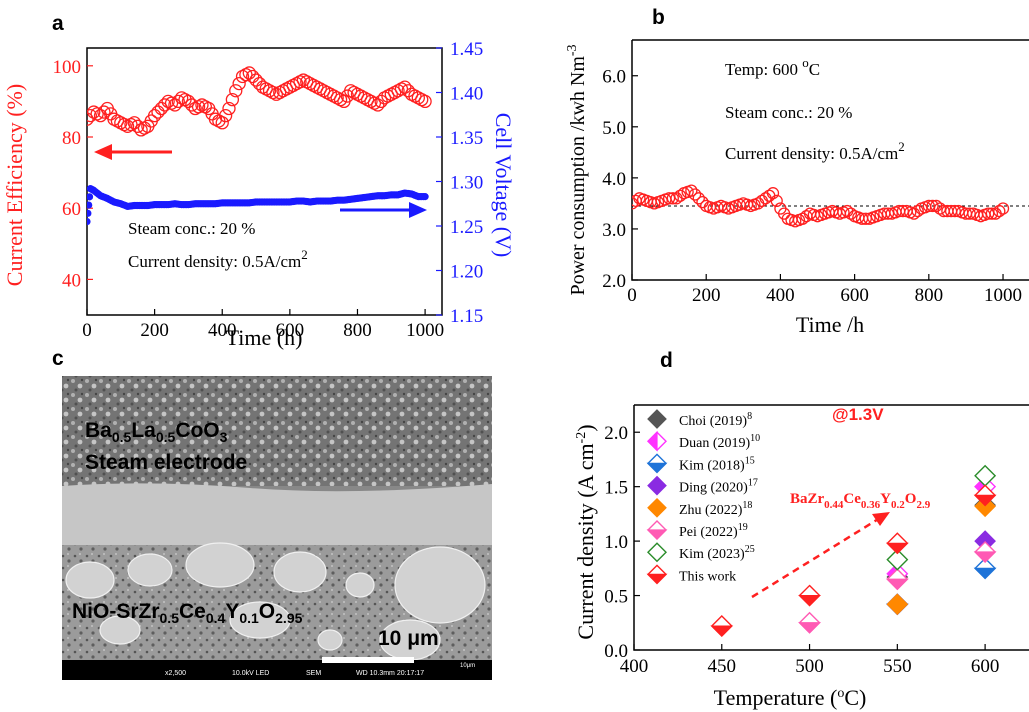  Describe the element at coordinates (466, 138) in the screenshot. I see `panel-a-ytick-right-label: 1.35` at that location.